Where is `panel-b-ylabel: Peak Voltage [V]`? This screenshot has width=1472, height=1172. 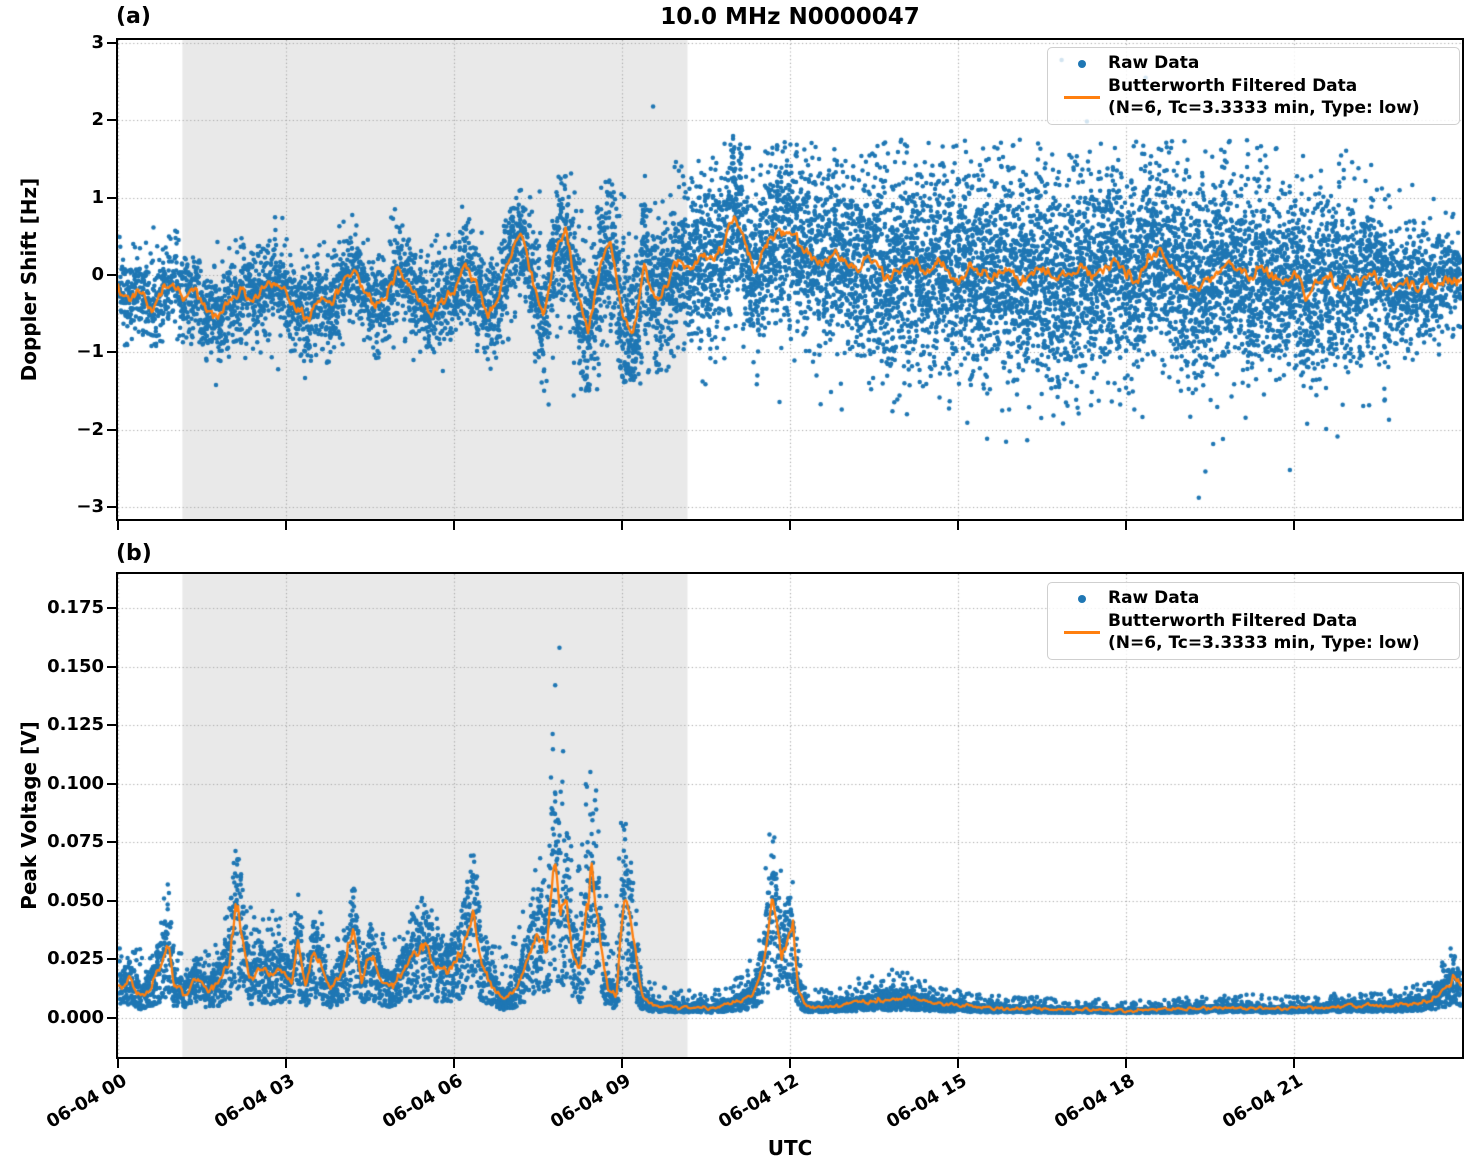
panel-b-ylabel: Peak Voltage [V] is located at coordinates (29, 815).